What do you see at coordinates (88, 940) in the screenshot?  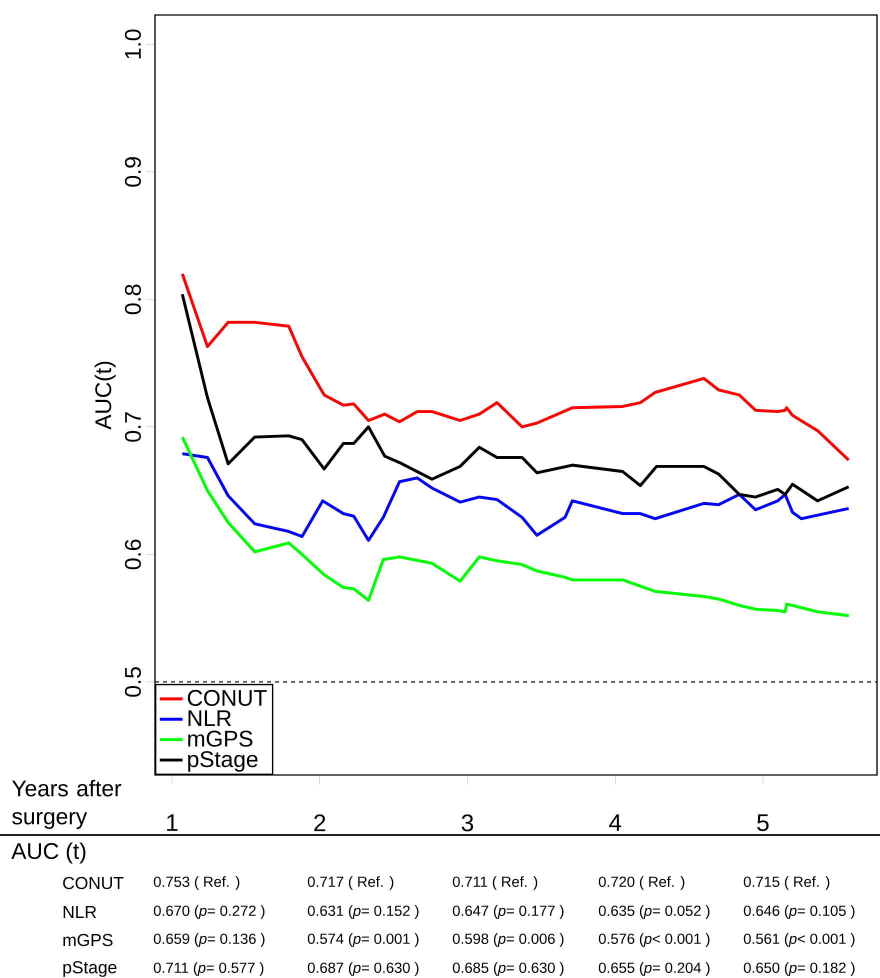 I see `text: mGPS` at bounding box center [88, 940].